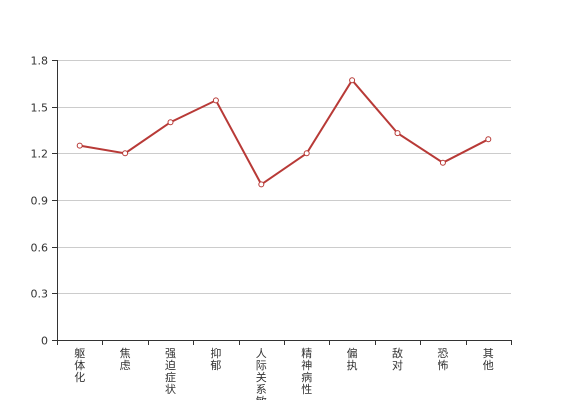 This screenshot has width=567, height=400. I want to click on x-tick-label: 强迫症状, so click(170, 371).